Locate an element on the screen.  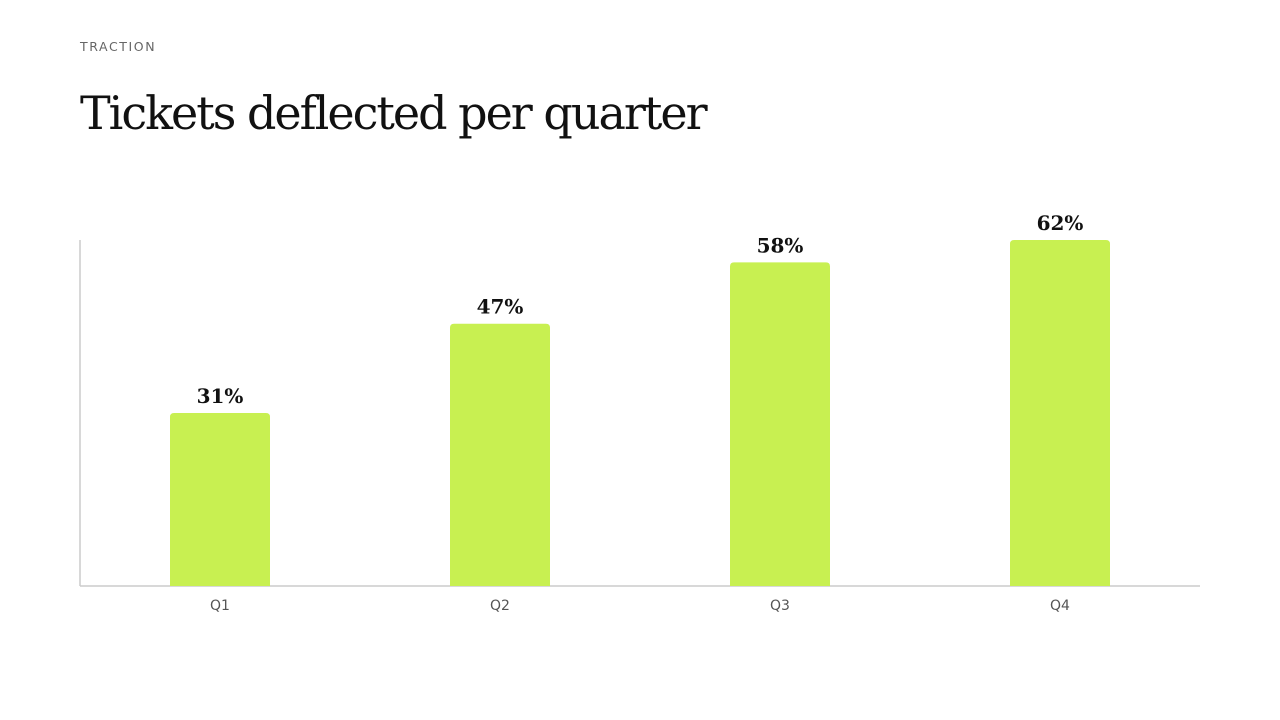
bar-q4 is located at coordinates (1060, 413).